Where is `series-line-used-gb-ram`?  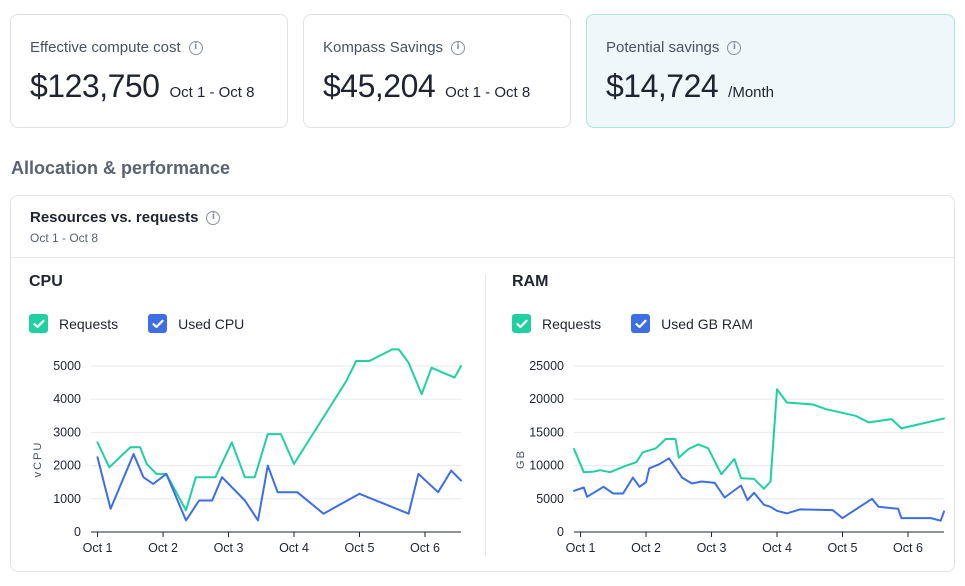 series-line-used-gb-ram is located at coordinates (759, 489).